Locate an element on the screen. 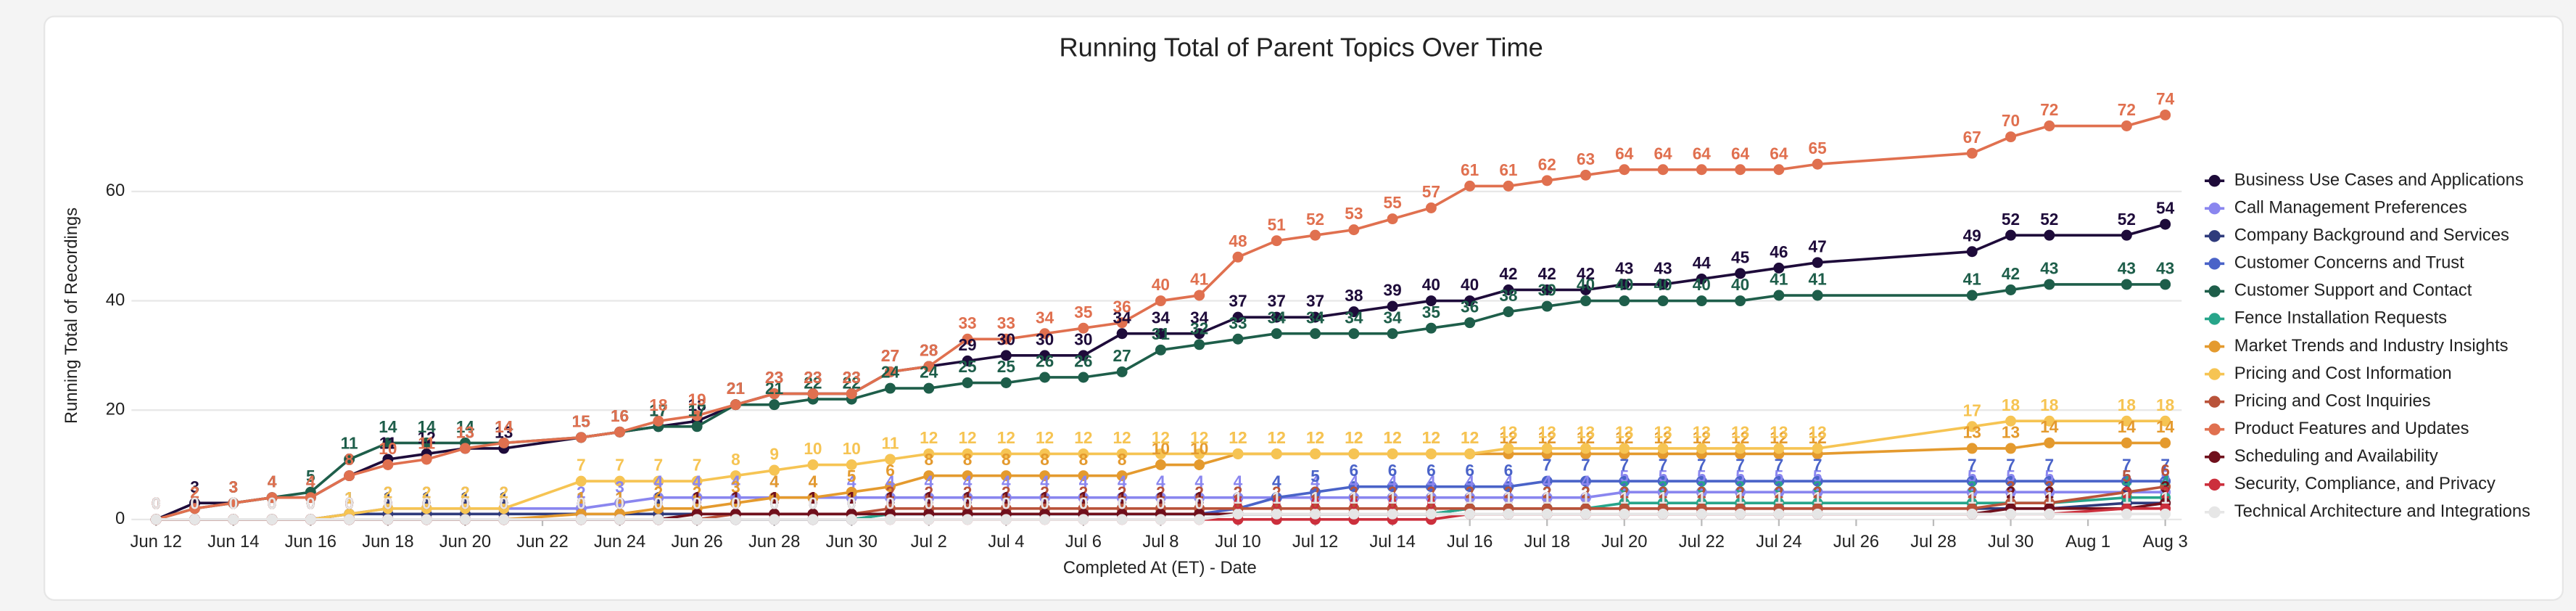 The height and width of the screenshot is (611, 2576). x-tick-label: Jul 16 is located at coordinates (1470, 541).